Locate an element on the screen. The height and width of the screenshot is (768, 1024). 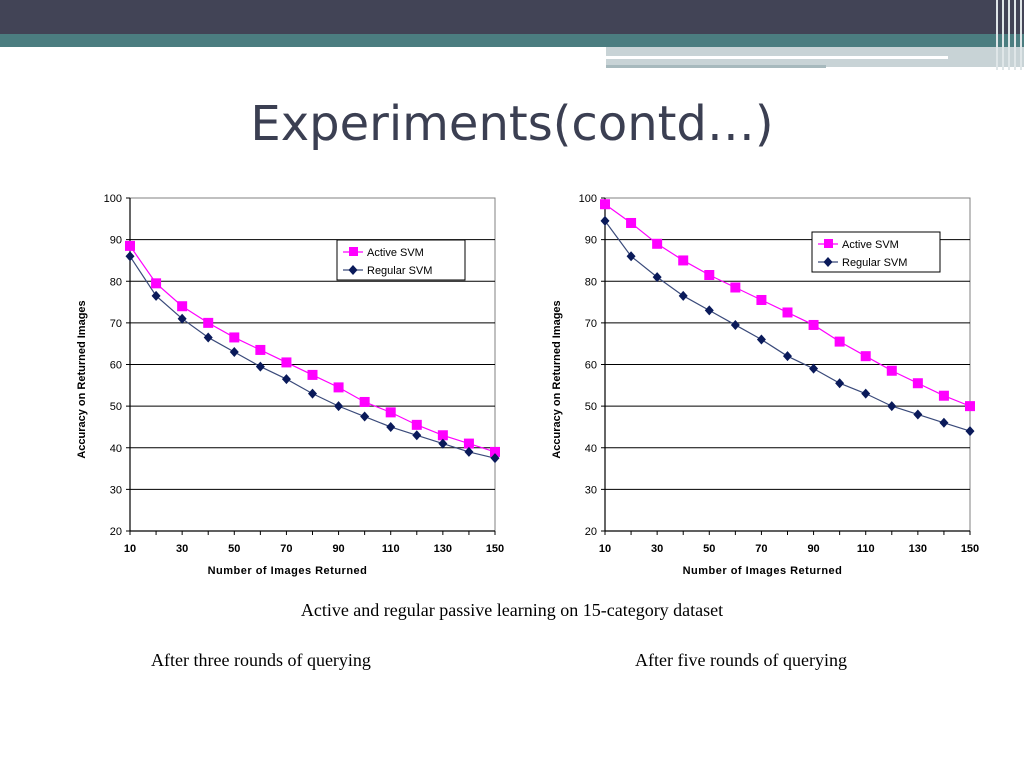
x-tick-label: 110 is located at coordinates (866, 549).